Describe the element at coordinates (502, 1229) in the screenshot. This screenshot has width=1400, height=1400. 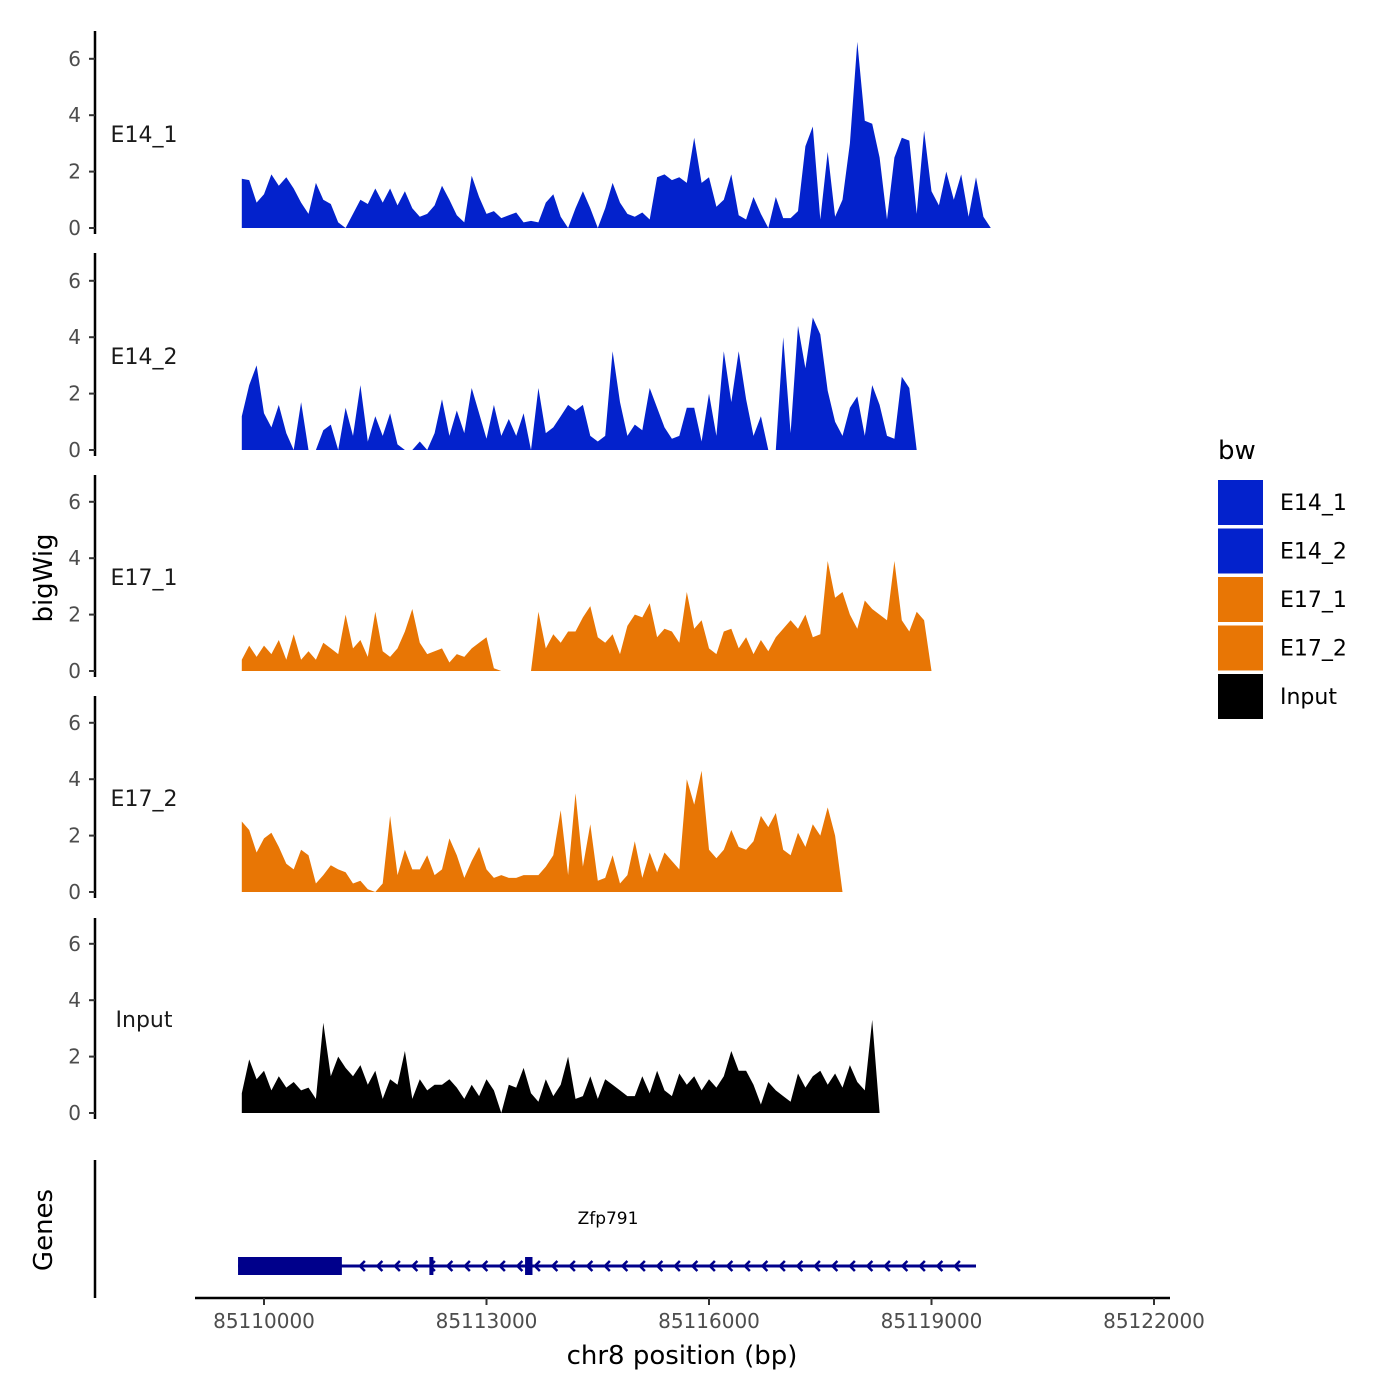
I see `genes-track: Genes Zfp791` at that location.